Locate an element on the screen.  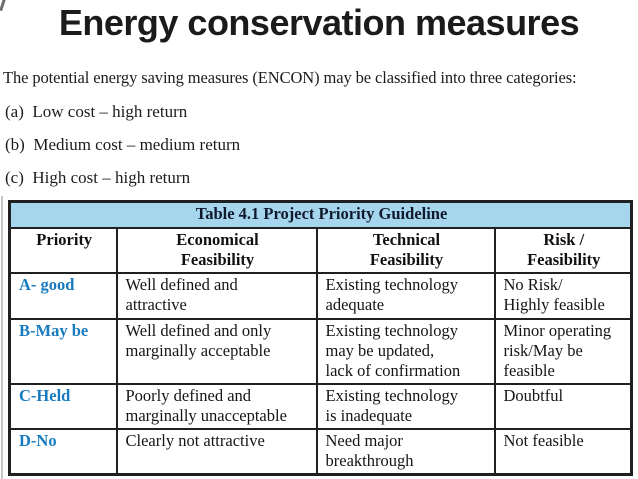
column-header-technical: Technical Feasibility is located at coordinates (405, 250).